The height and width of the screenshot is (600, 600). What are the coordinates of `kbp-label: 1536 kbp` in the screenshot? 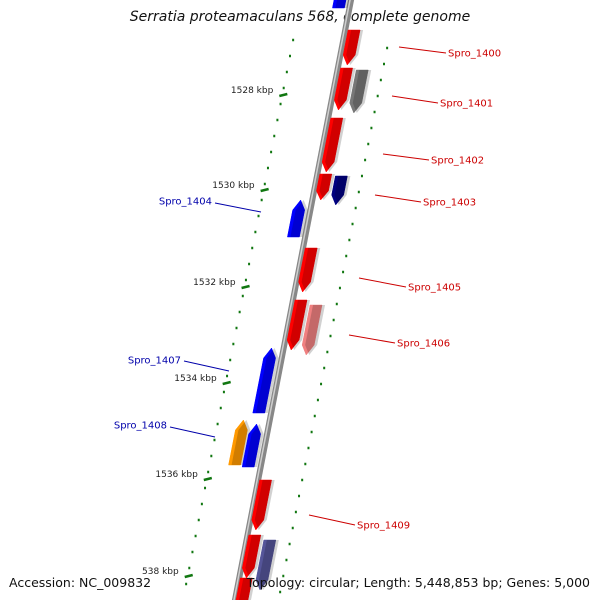 It's located at (176, 475).